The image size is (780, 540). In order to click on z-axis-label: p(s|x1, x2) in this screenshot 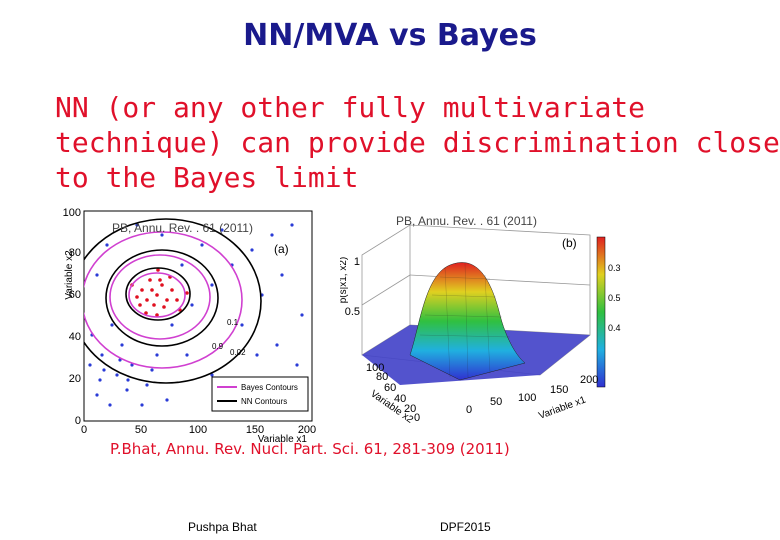, I will do `click(344, 280)`.